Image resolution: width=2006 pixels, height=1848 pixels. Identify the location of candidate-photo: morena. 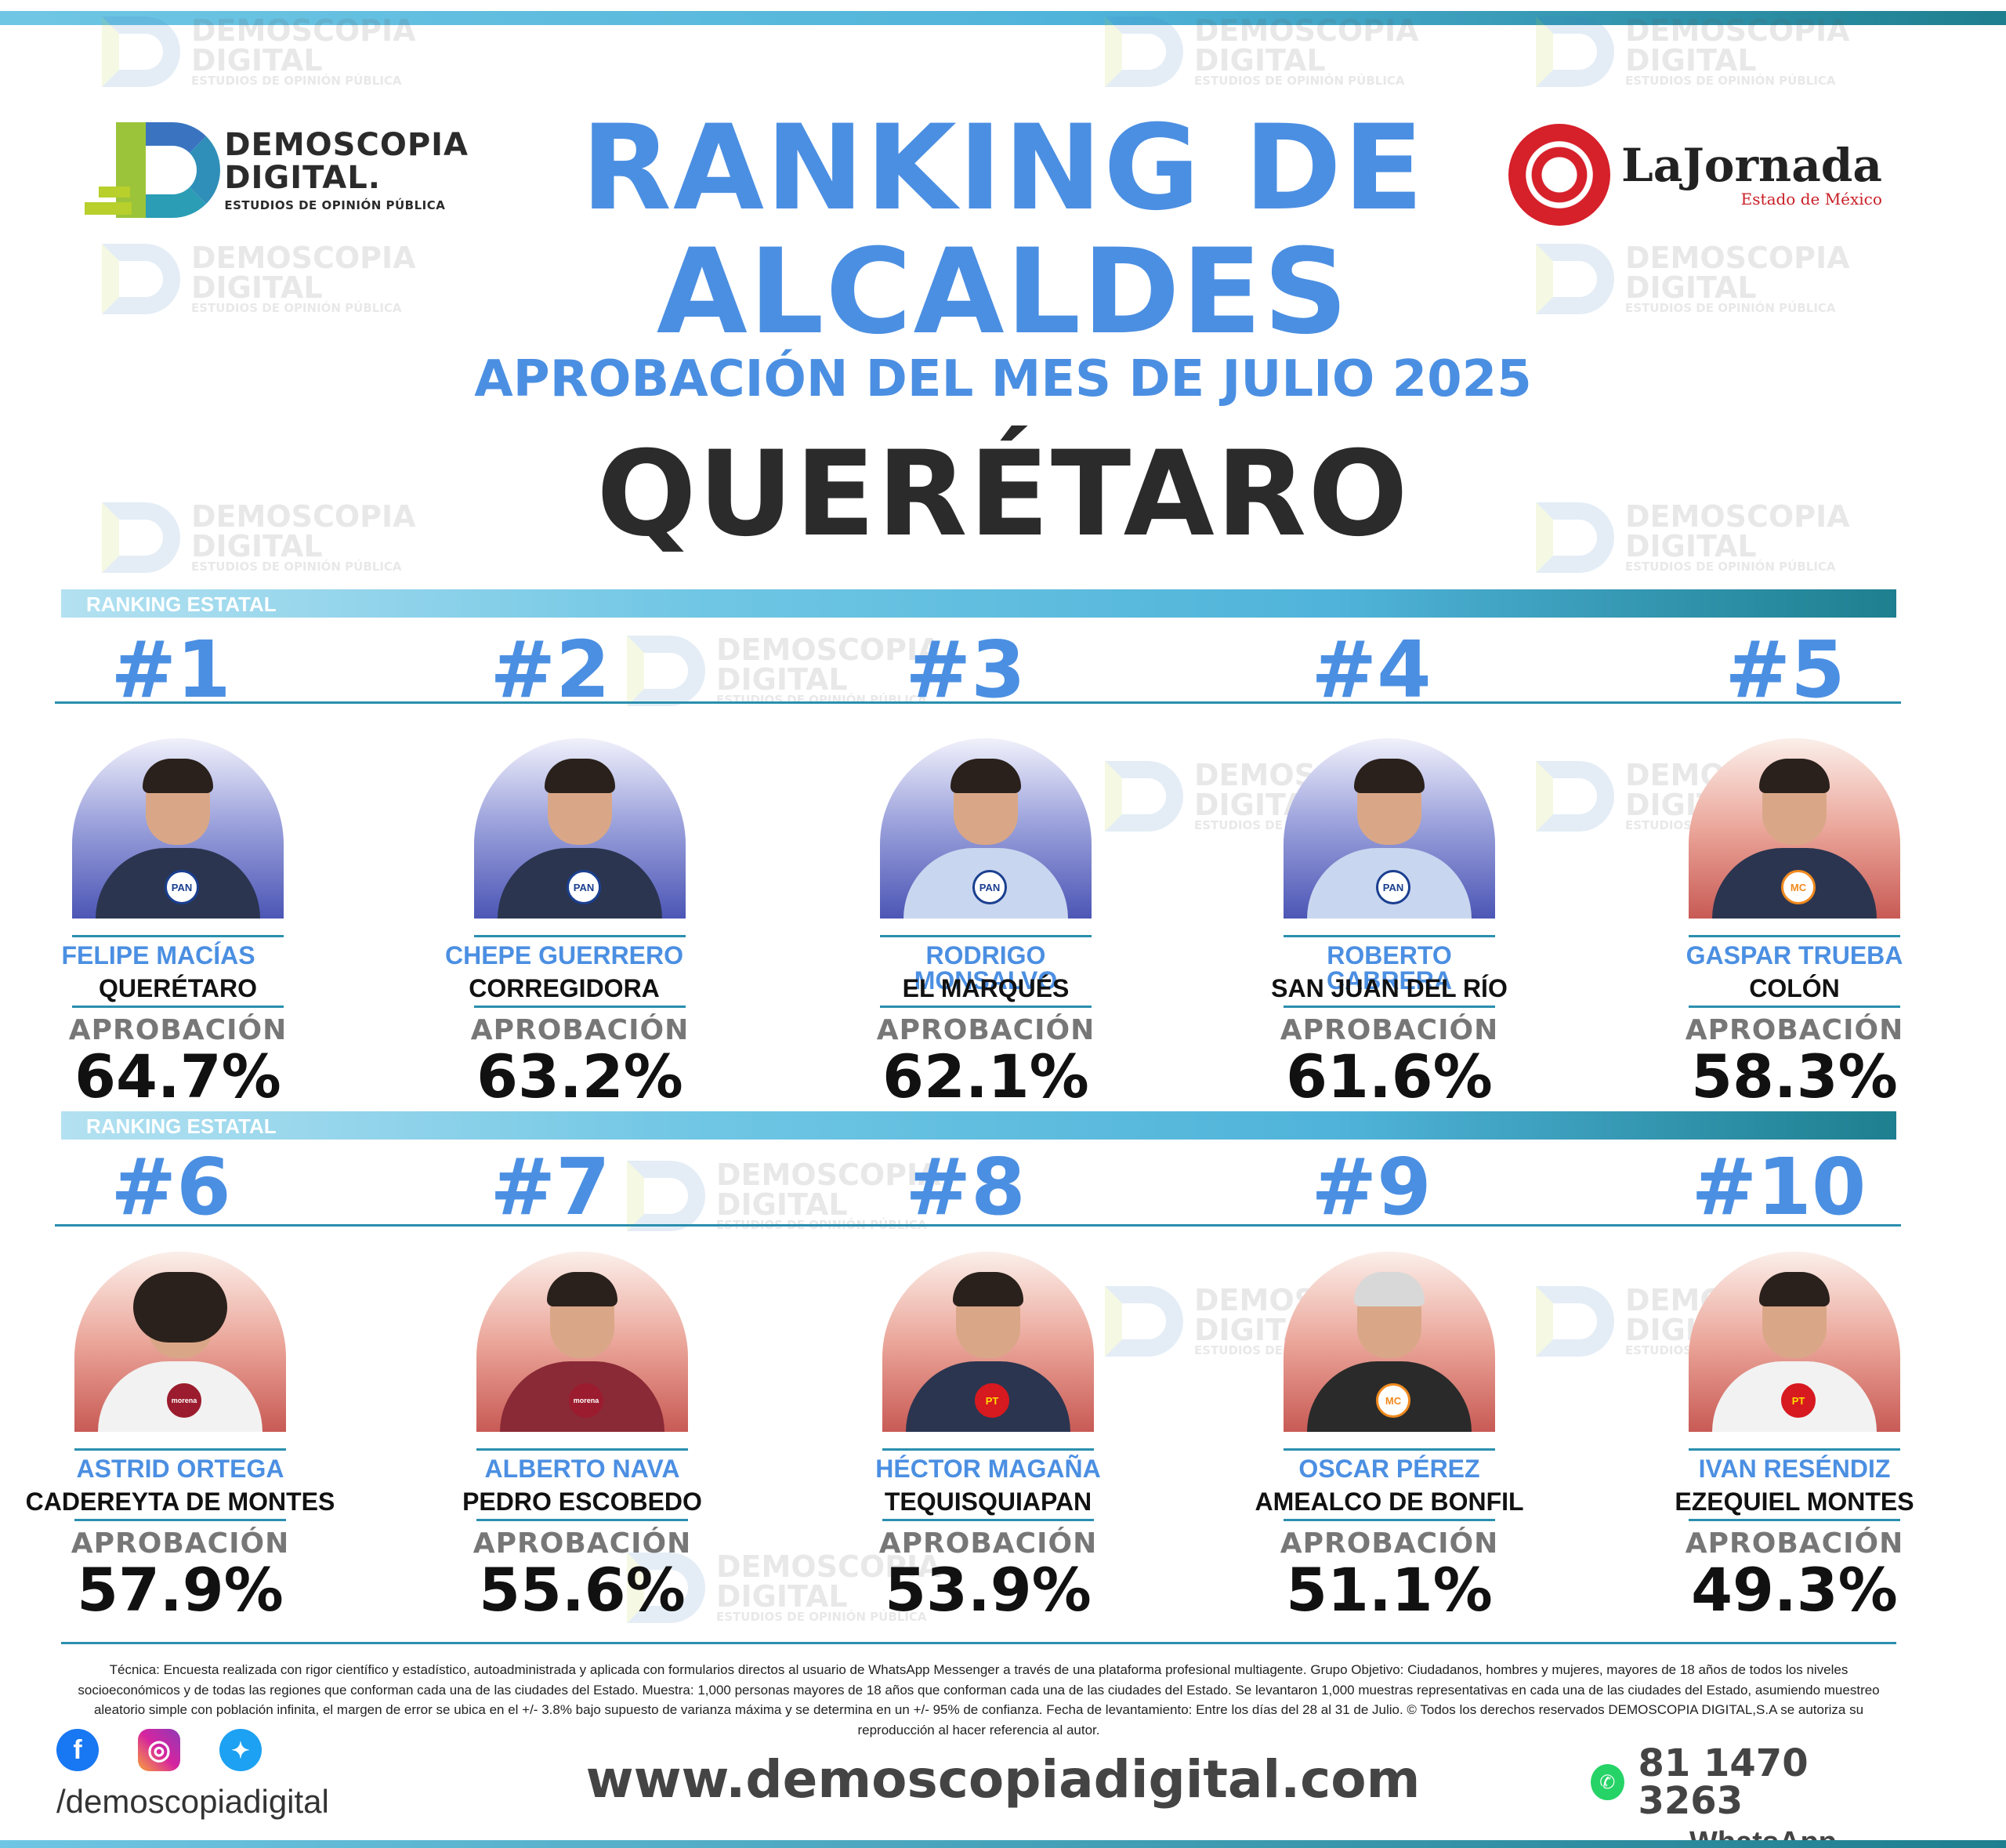
(582, 1342).